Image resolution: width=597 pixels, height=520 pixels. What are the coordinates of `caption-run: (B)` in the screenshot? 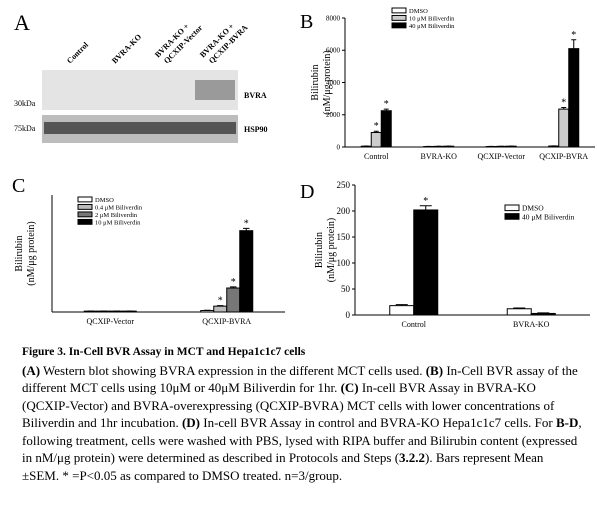 It's located at (434, 370).